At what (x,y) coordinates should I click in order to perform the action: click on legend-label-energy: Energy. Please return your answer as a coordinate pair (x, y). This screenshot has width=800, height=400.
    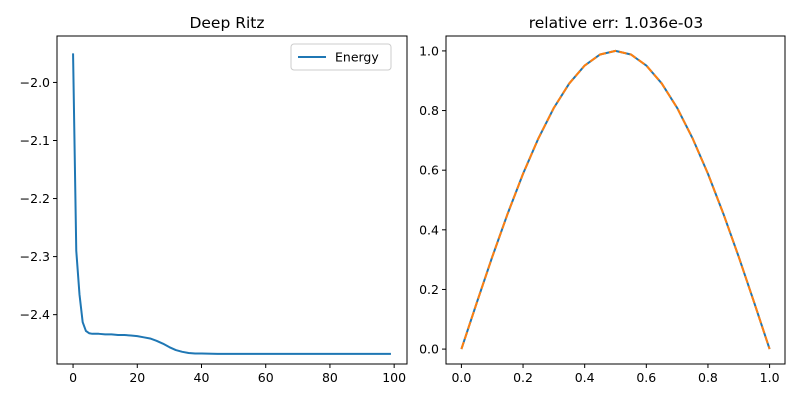
    Looking at the image, I should click on (357, 57).